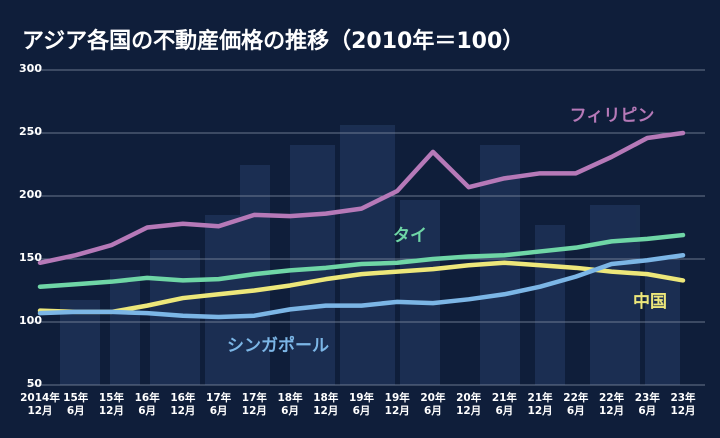  What do you see at coordinates (469, 404) in the screenshot?
I see `x-tick-label: 20年 12月` at bounding box center [469, 404].